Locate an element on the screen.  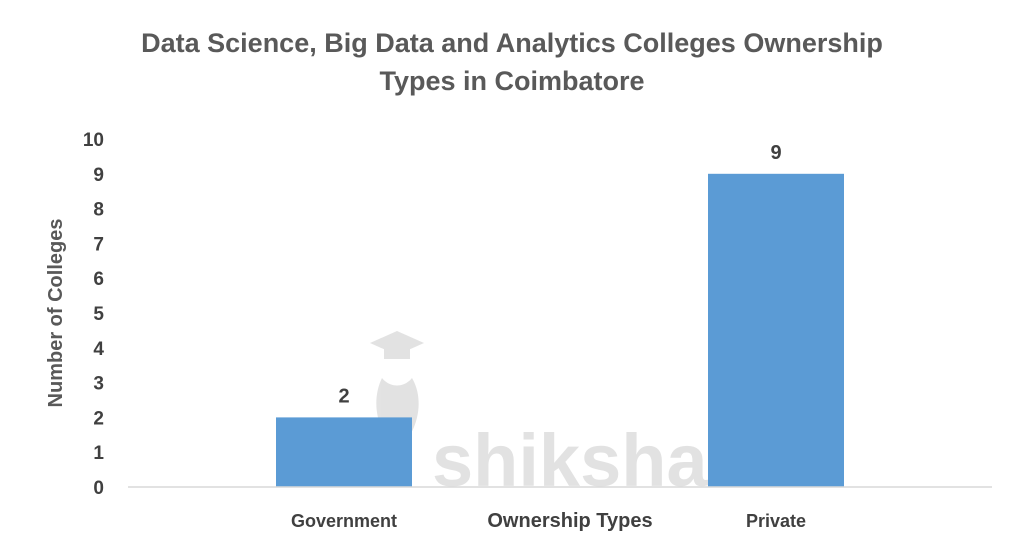
y-axis-ticks: 0 1 2 3 4 5 6 7 8 9 10 is located at coordinates (94, 314).